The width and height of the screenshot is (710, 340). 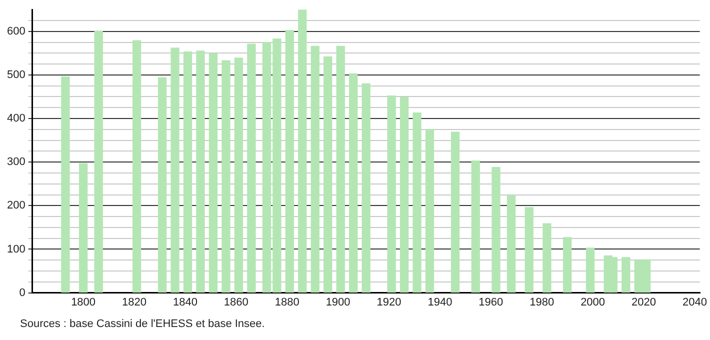 I want to click on x-tick-label: 1800, so click(x=83, y=302).